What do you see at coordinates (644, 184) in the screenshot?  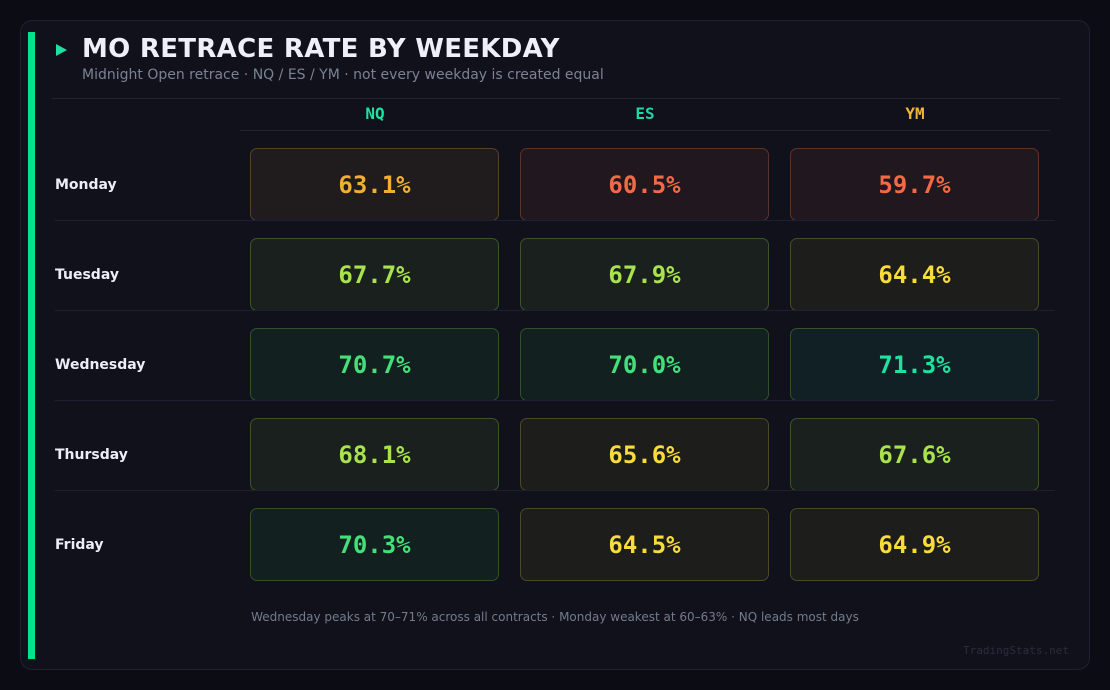 I see `heatmap-cell-monday-es: 60.5%` at bounding box center [644, 184].